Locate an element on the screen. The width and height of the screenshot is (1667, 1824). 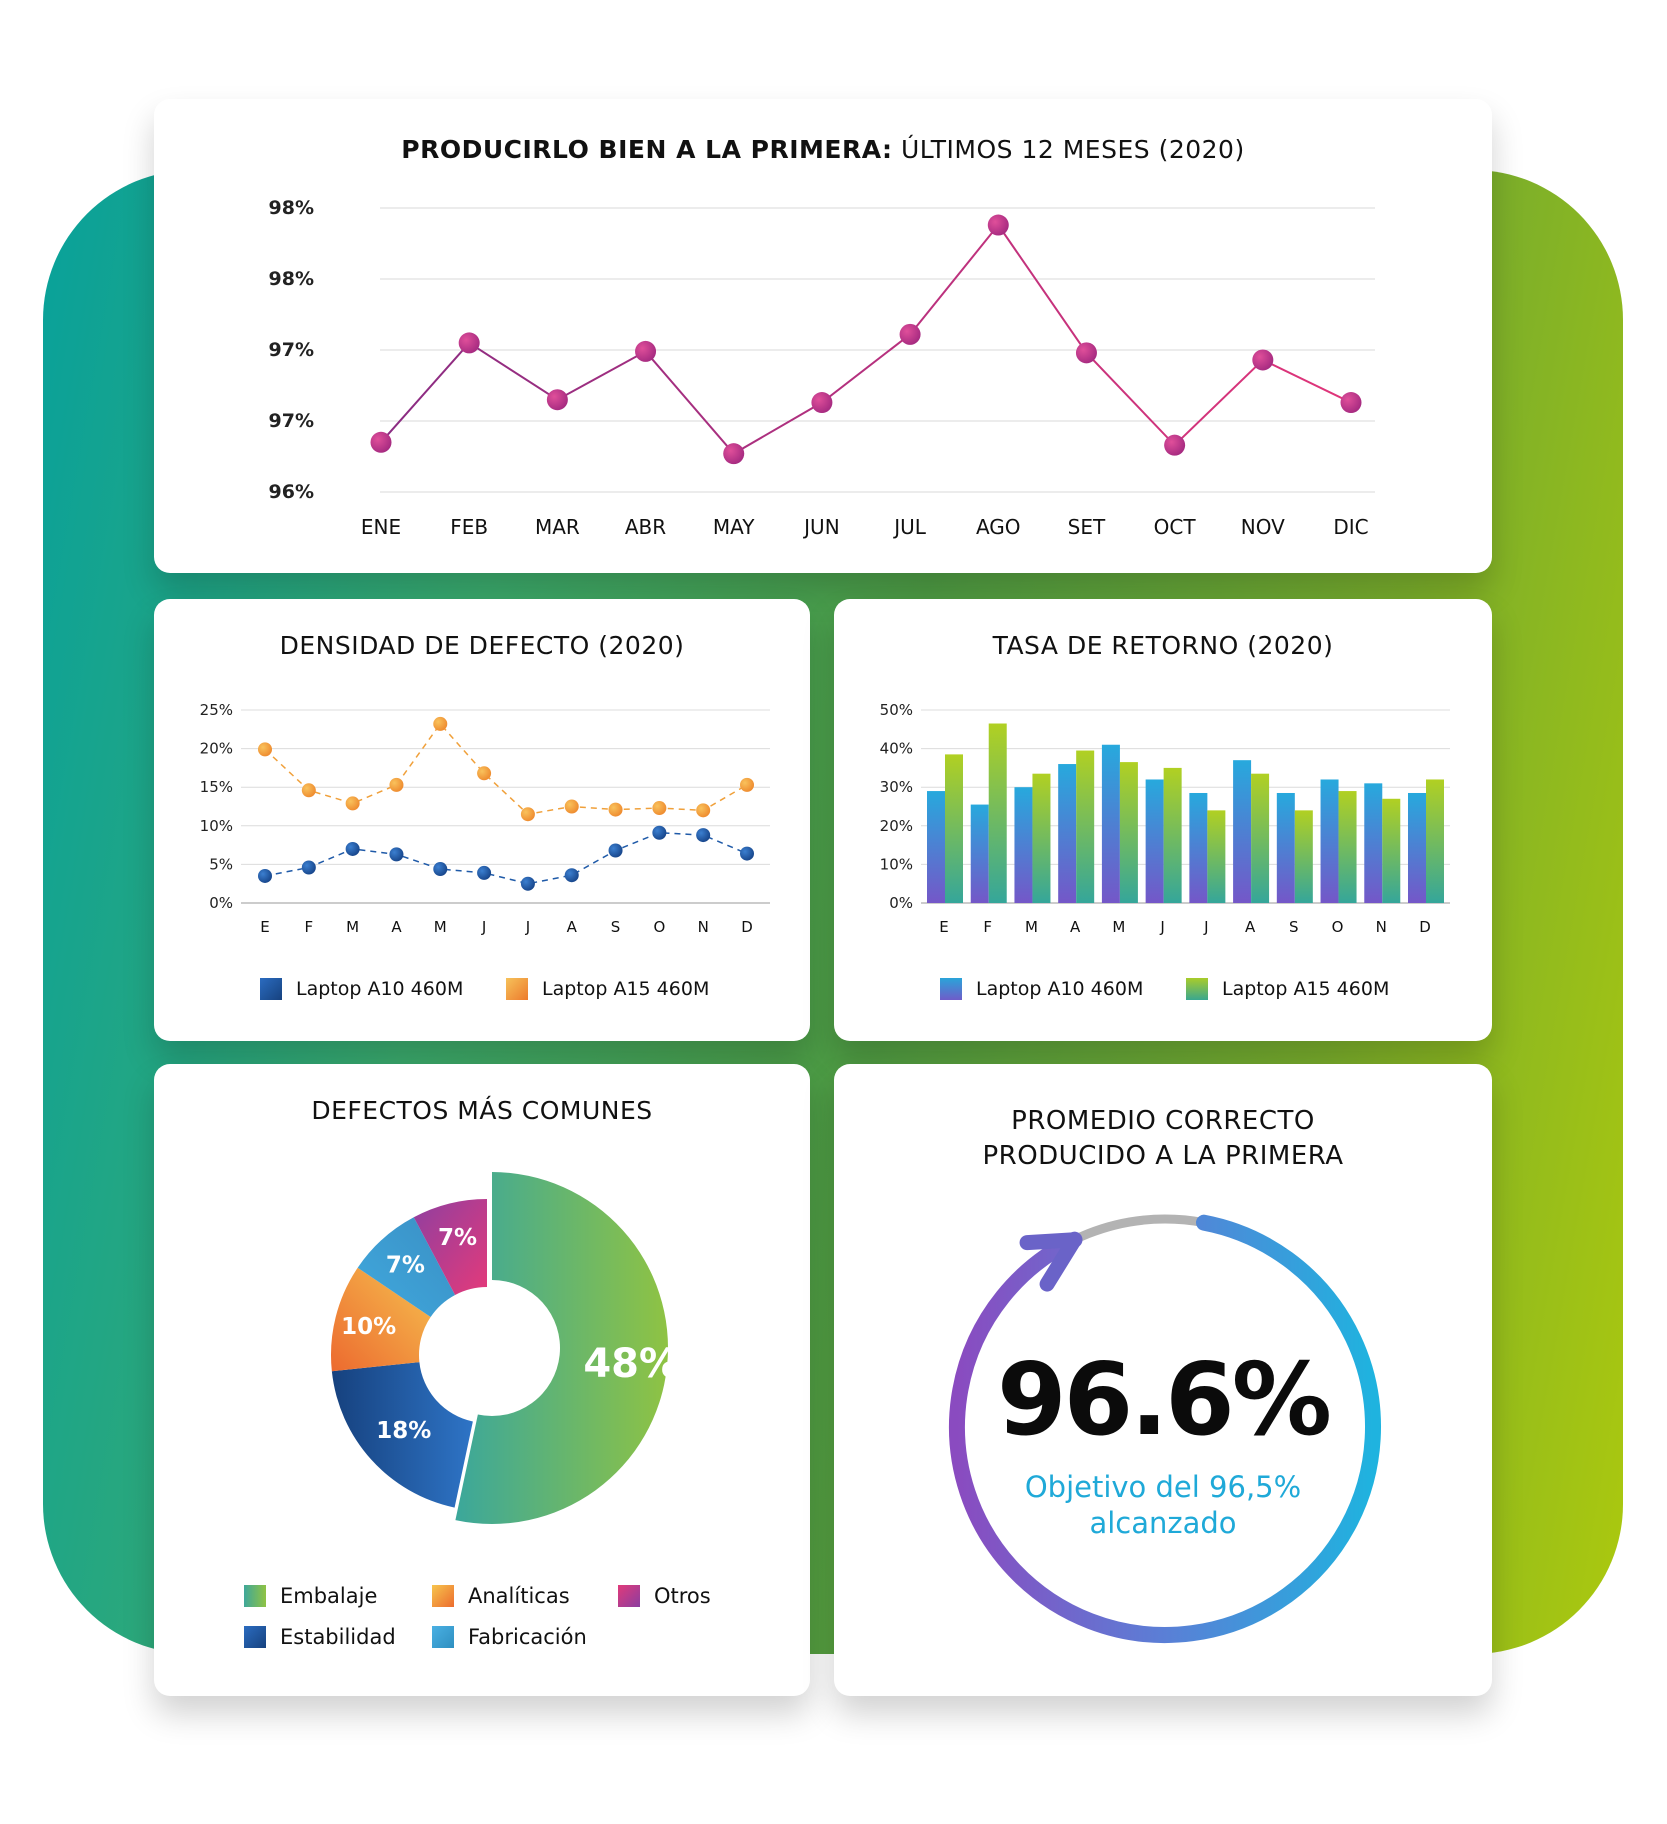
legend-swatch-a10 is located at coordinates (951, 989).